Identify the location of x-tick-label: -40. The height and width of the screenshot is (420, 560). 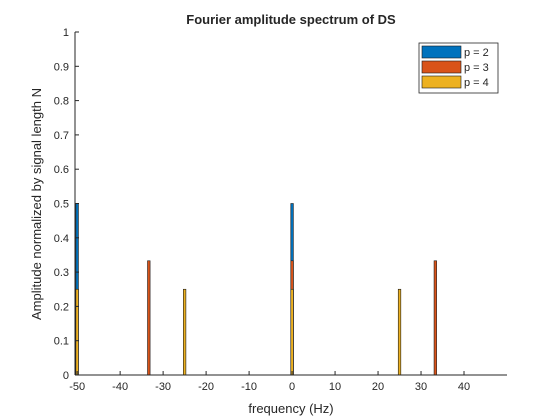
(120, 387).